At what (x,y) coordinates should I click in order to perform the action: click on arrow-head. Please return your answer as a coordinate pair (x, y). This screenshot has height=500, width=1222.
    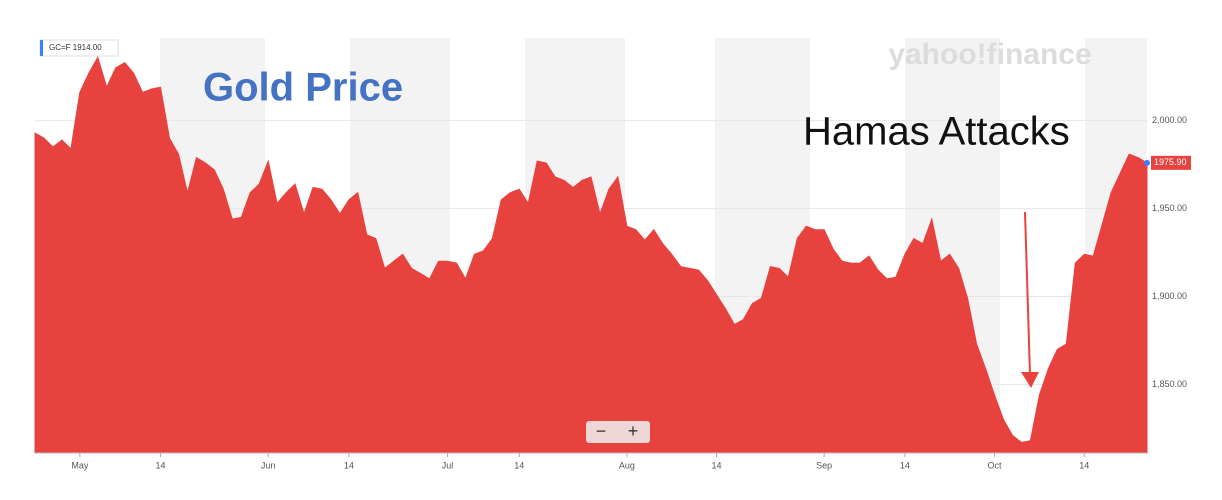
    Looking at the image, I should click on (1030, 380).